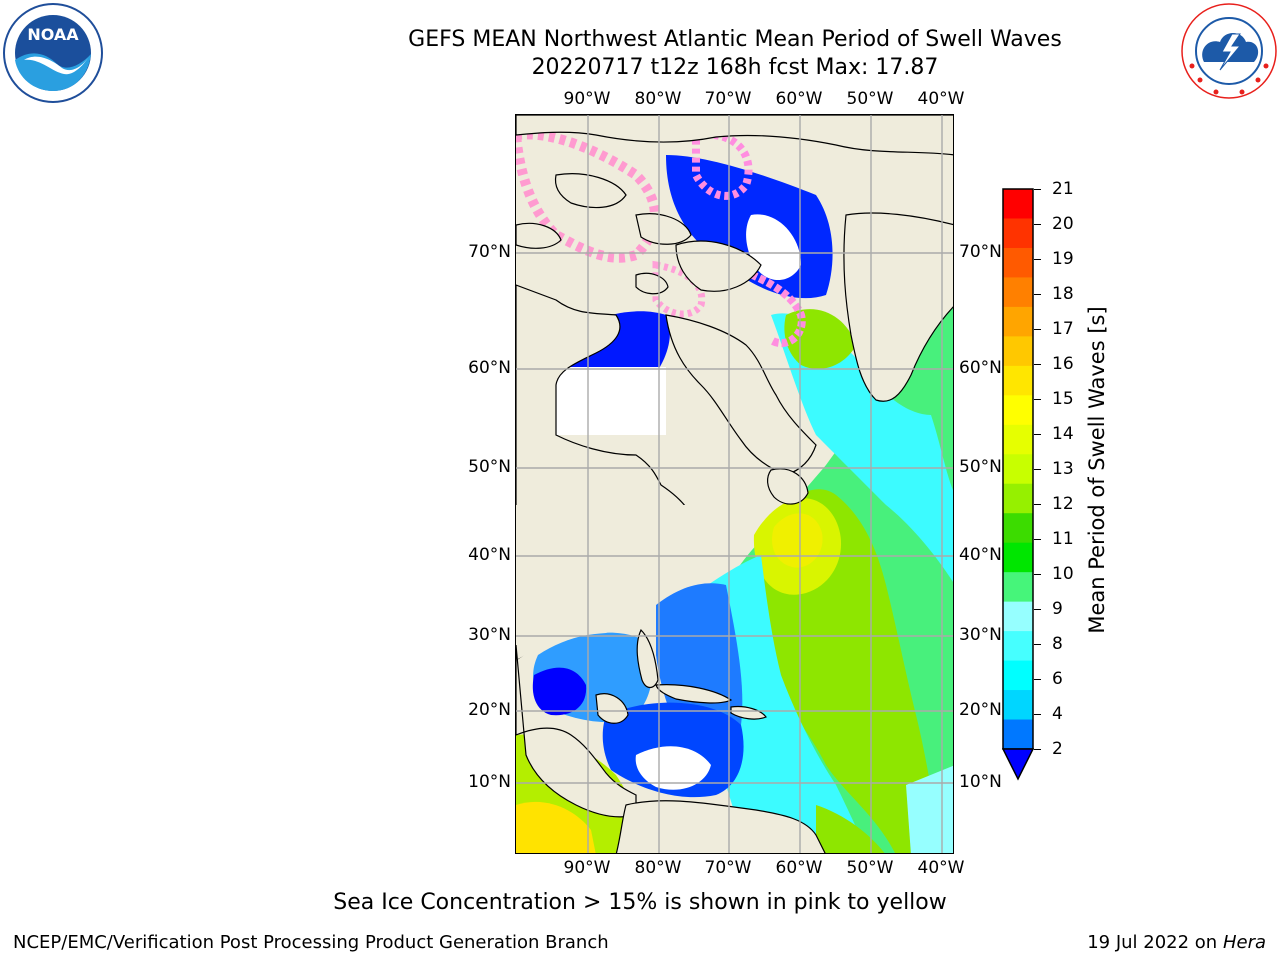 The image size is (1280, 960). I want to click on colorbar-tick-label: 20, so click(1063, 224).